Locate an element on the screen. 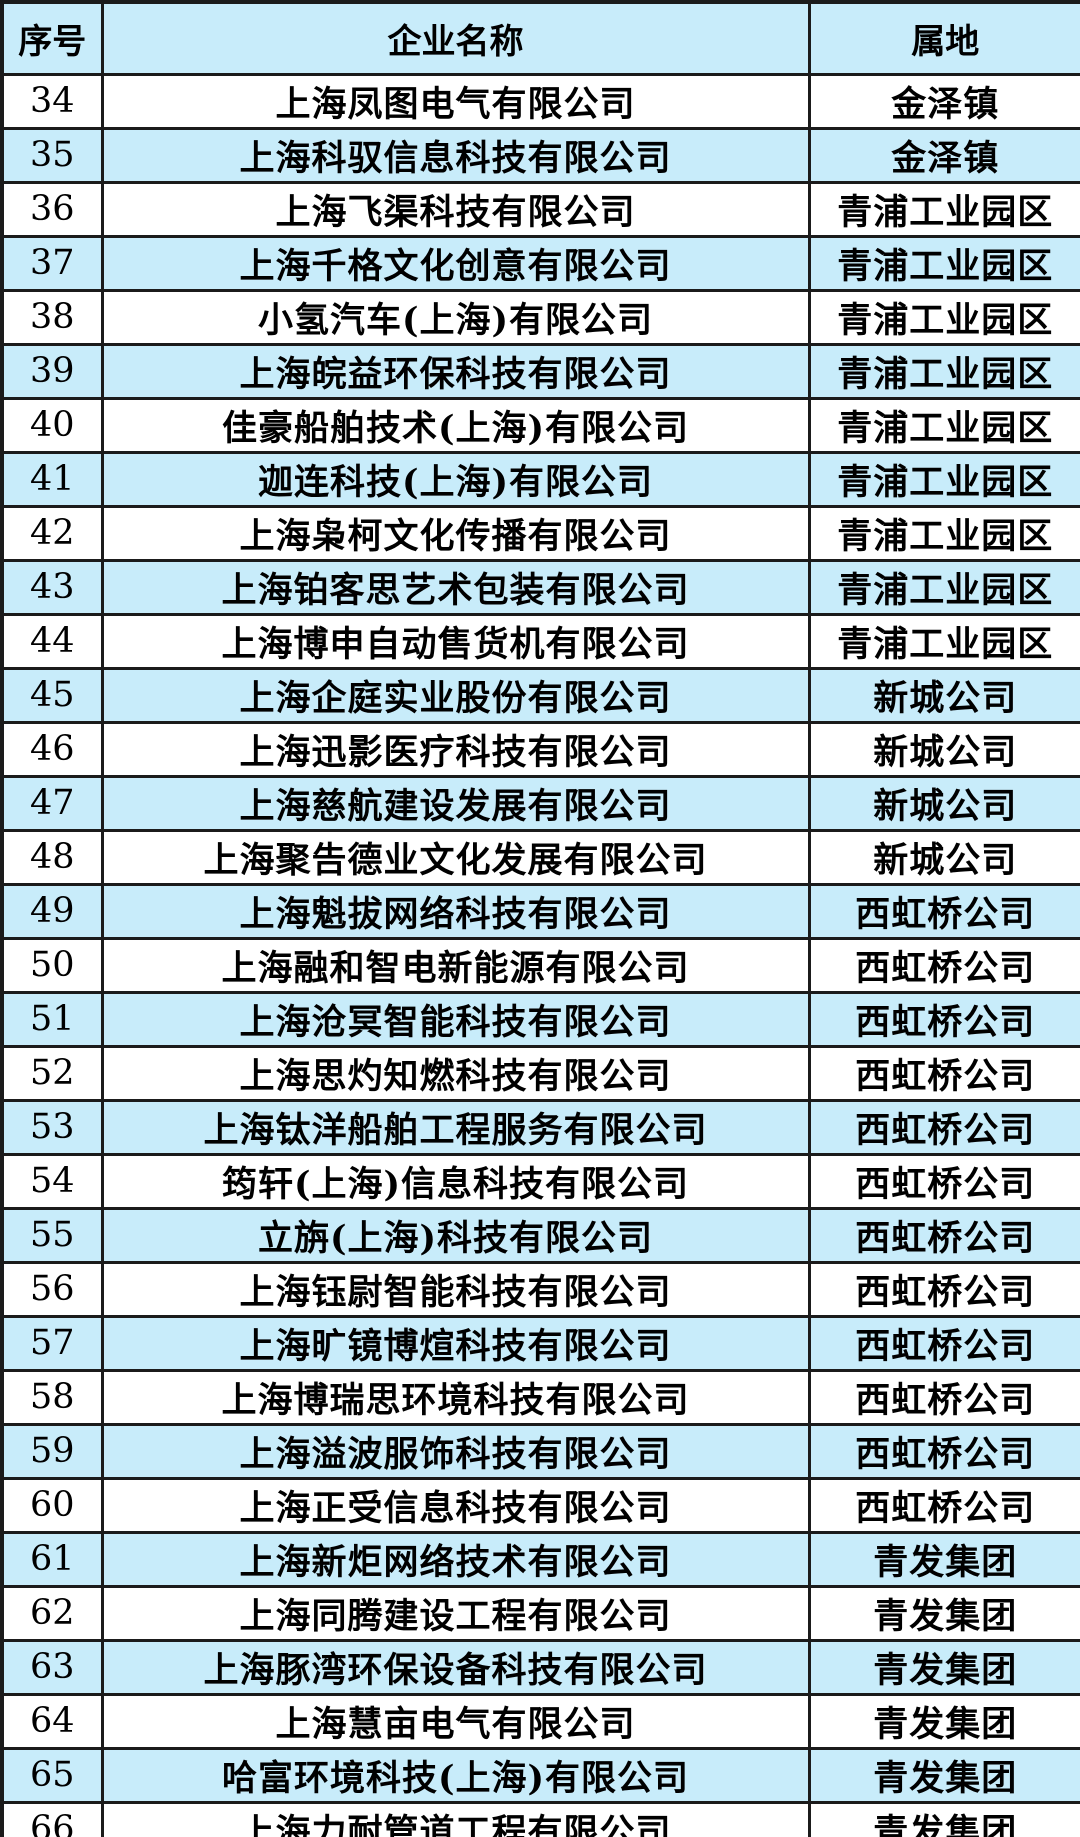  company-name-cell: 上海博瑞思环境科技有限公司 is located at coordinates (455, 1397).